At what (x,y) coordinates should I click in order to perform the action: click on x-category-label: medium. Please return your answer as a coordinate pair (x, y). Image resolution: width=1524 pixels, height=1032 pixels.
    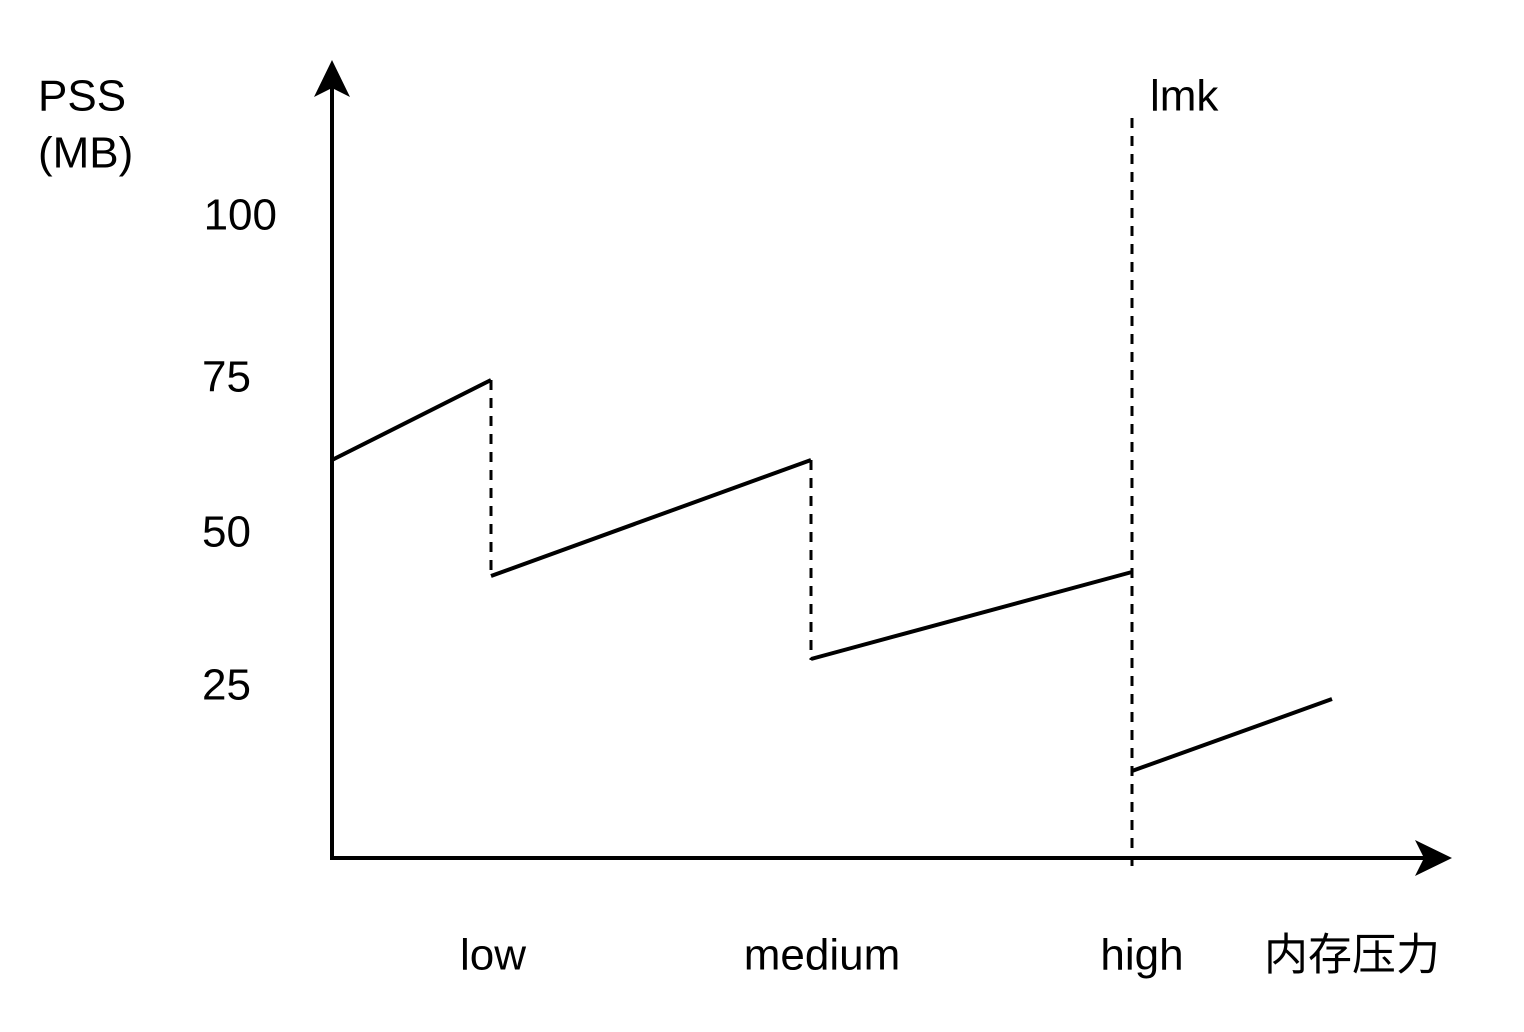
    Looking at the image, I should click on (822, 955).